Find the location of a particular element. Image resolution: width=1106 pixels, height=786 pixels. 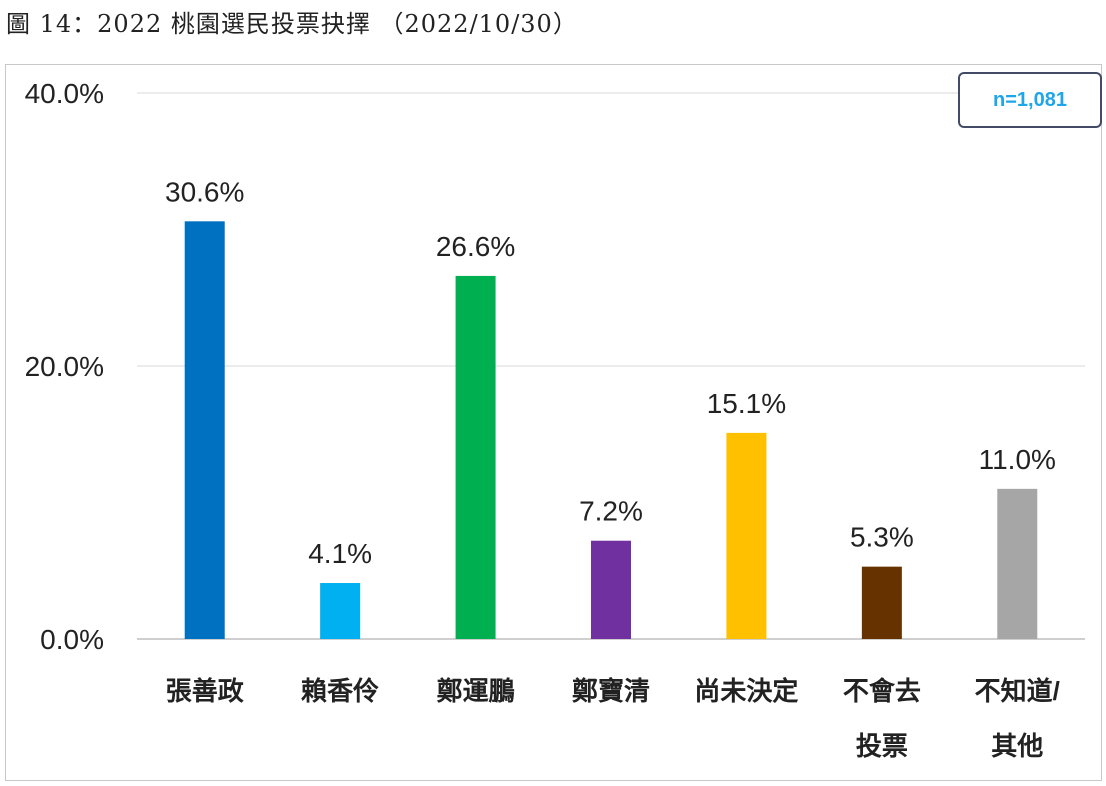

data-label: 5.3% is located at coordinates (882, 537).